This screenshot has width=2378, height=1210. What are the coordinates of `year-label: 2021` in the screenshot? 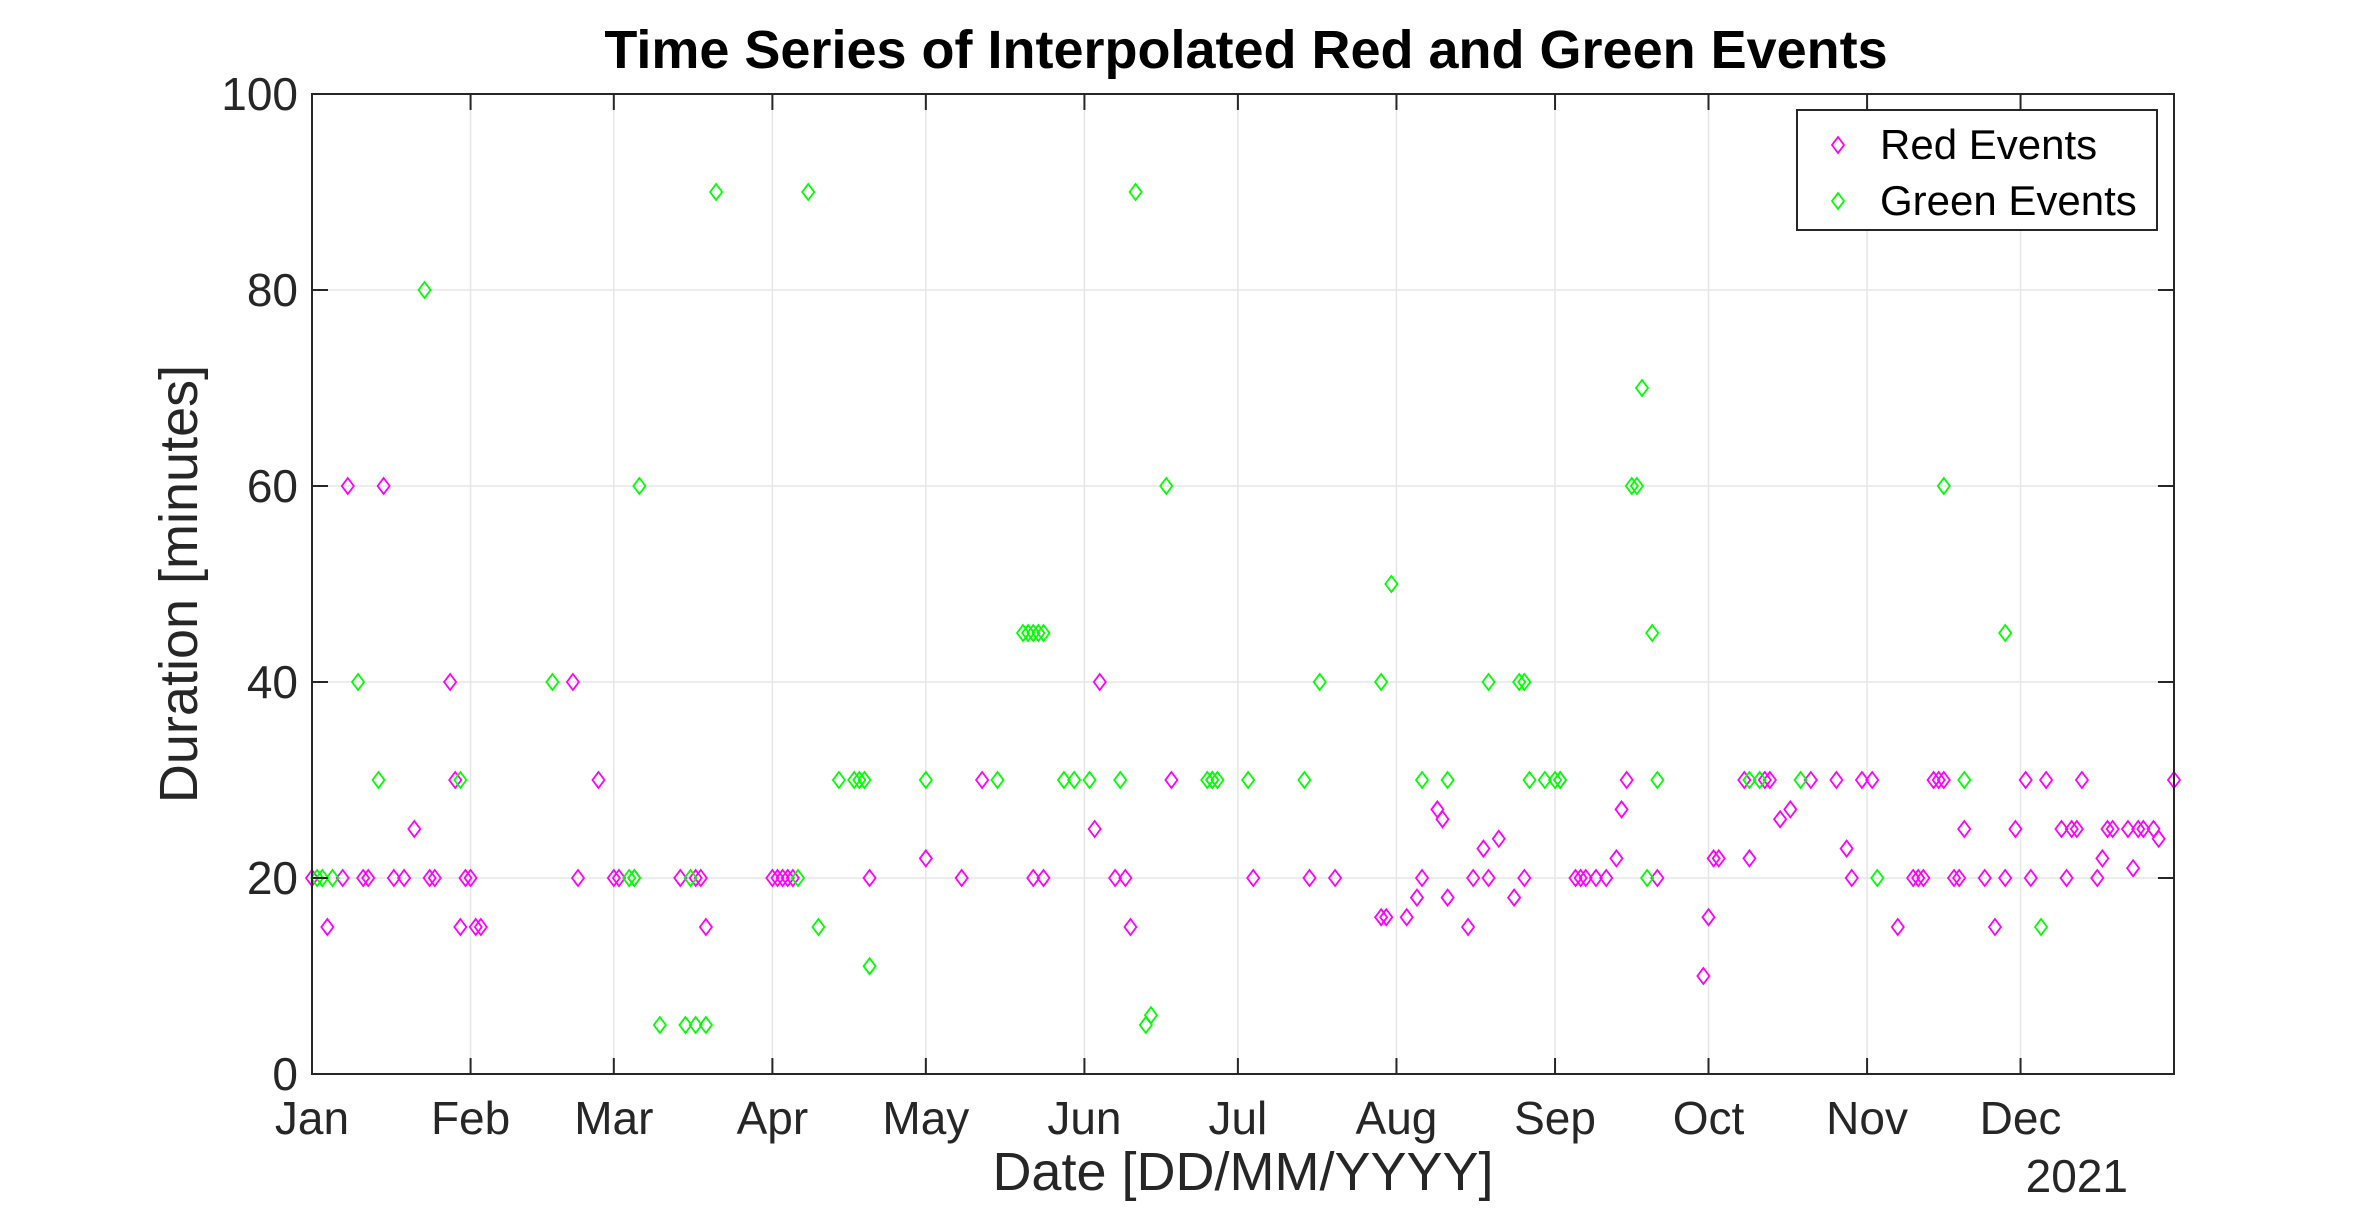 It's located at (2077, 1176).